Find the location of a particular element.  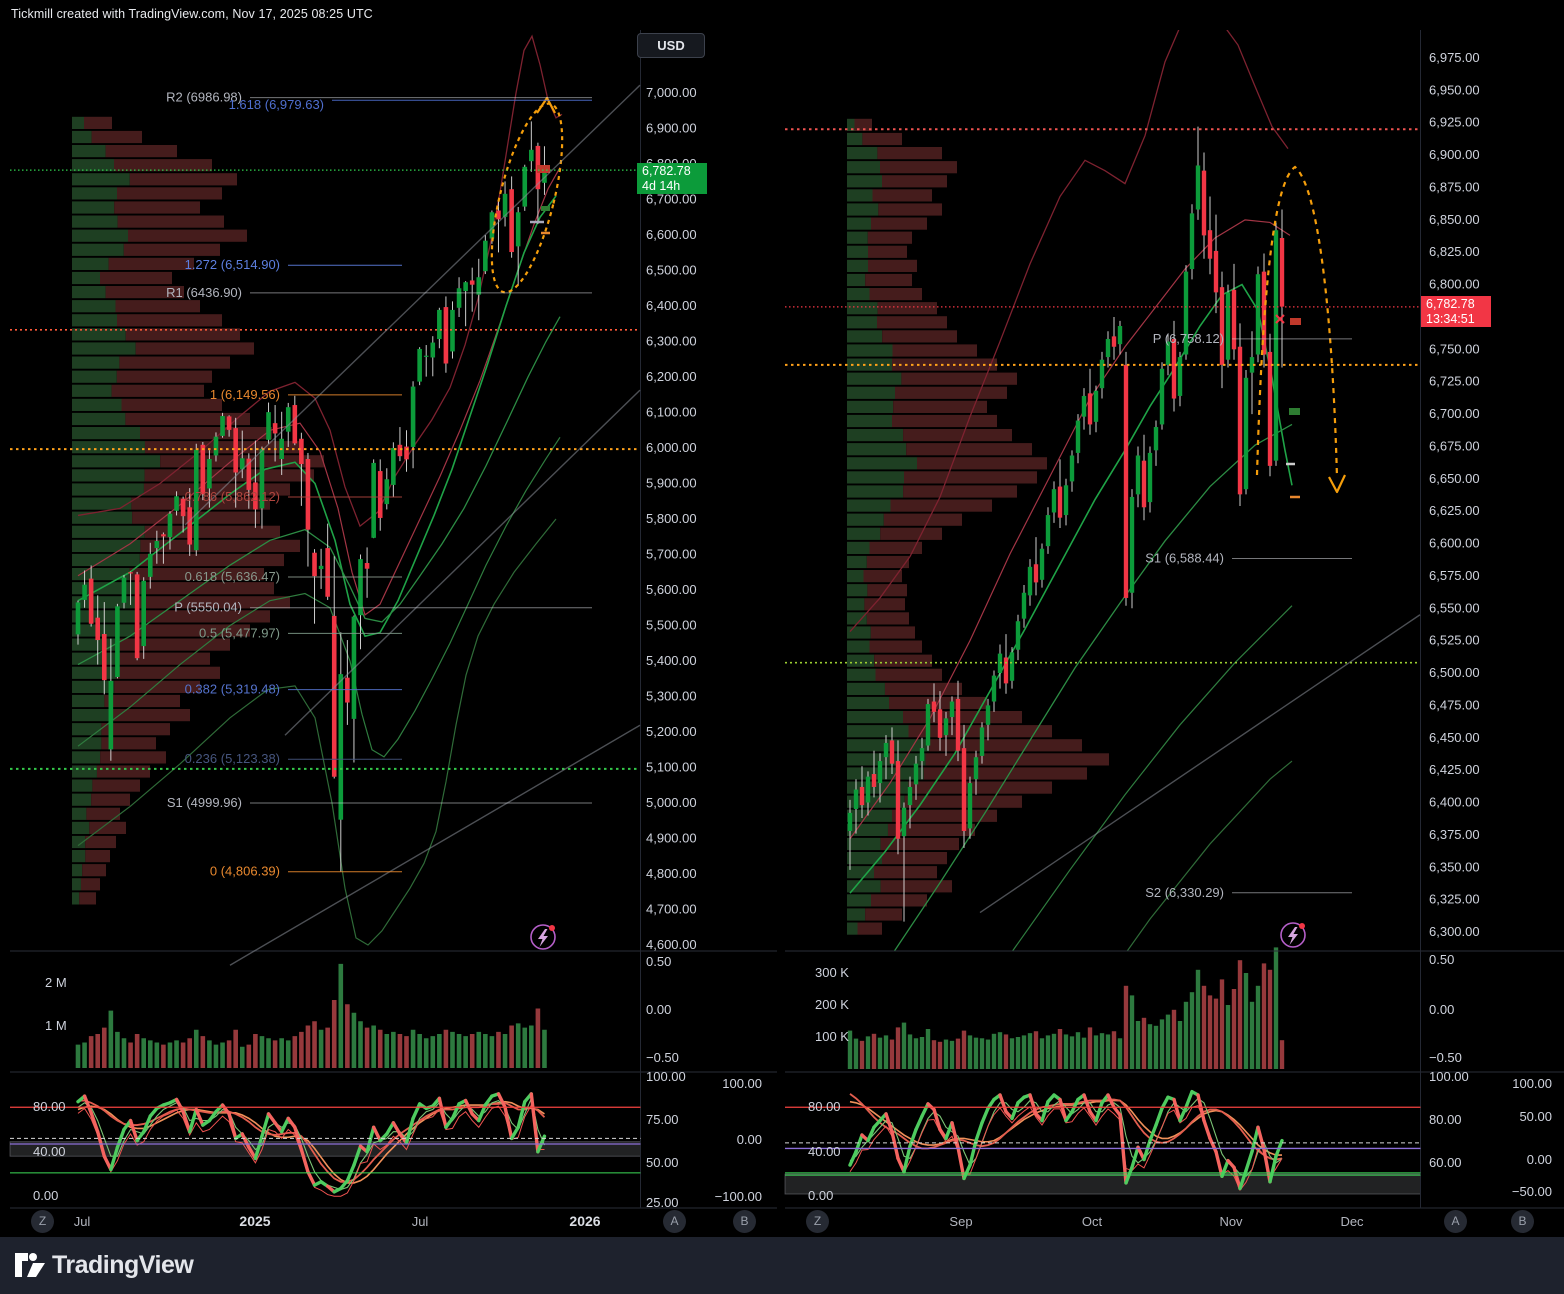

price-tick: 5,500.00 is located at coordinates (671, 625).